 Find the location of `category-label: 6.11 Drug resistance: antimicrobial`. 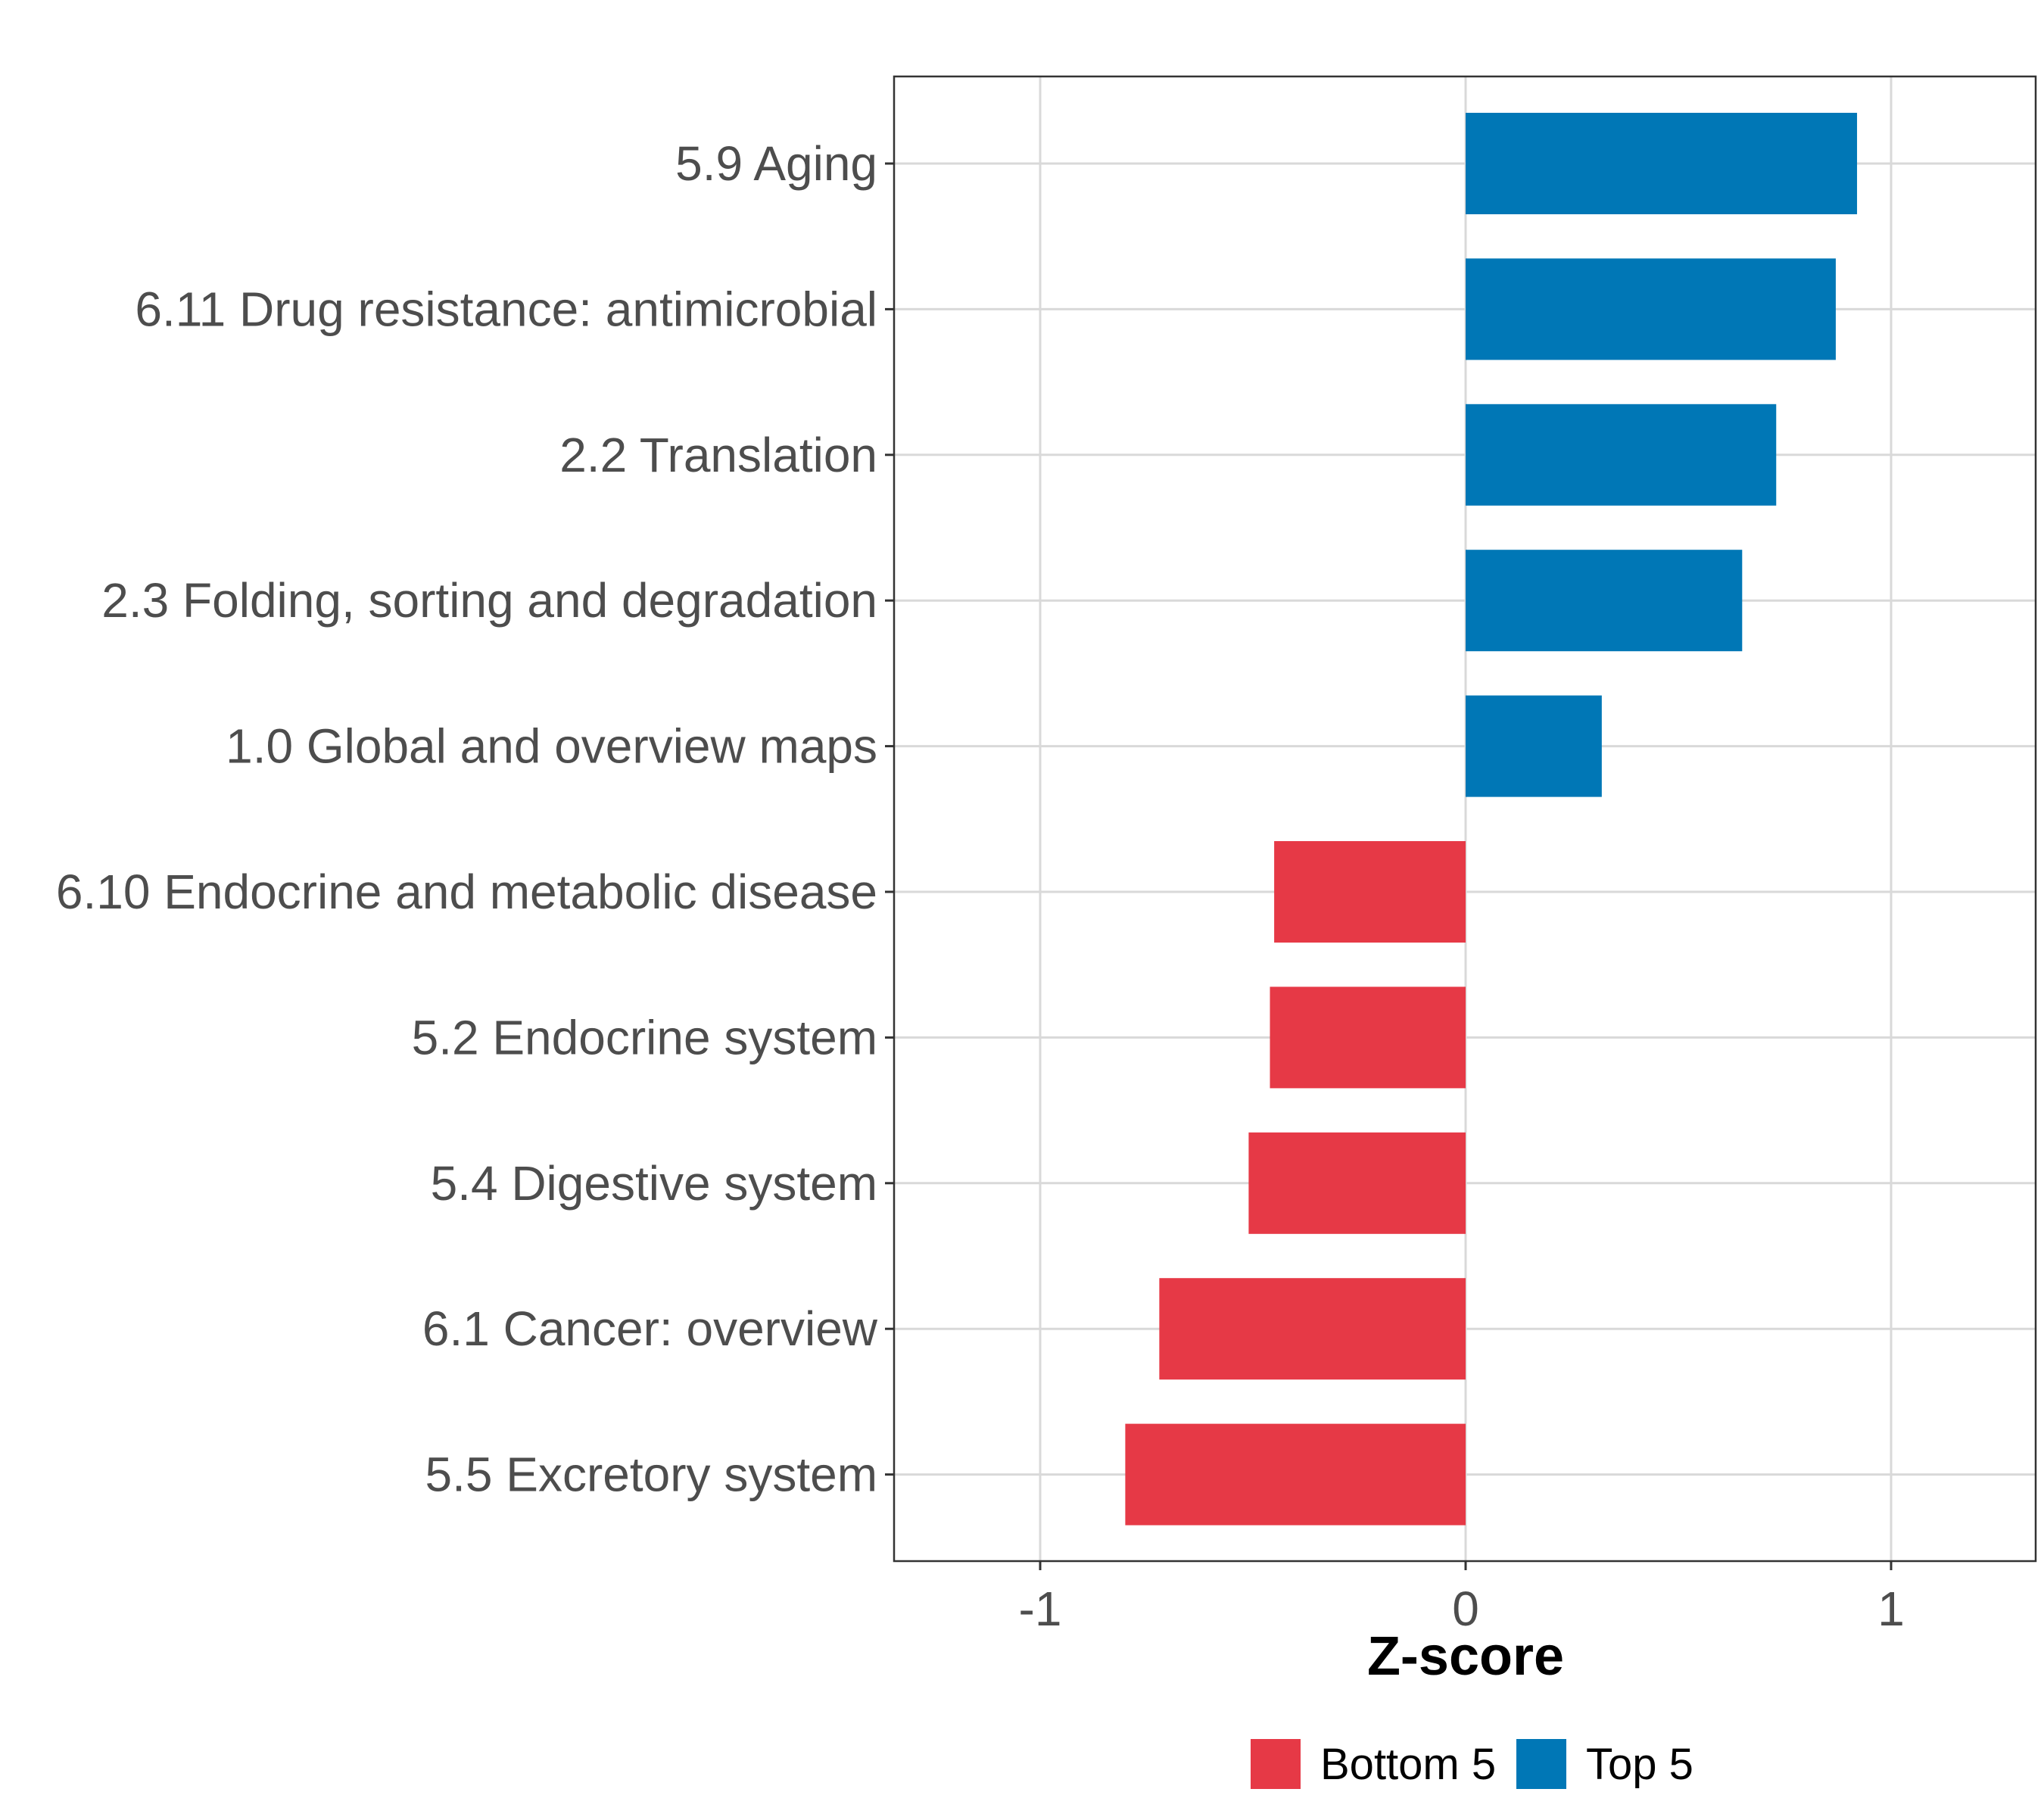

category-label: 6.11 Drug resistance: antimicrobial is located at coordinates (506, 309).